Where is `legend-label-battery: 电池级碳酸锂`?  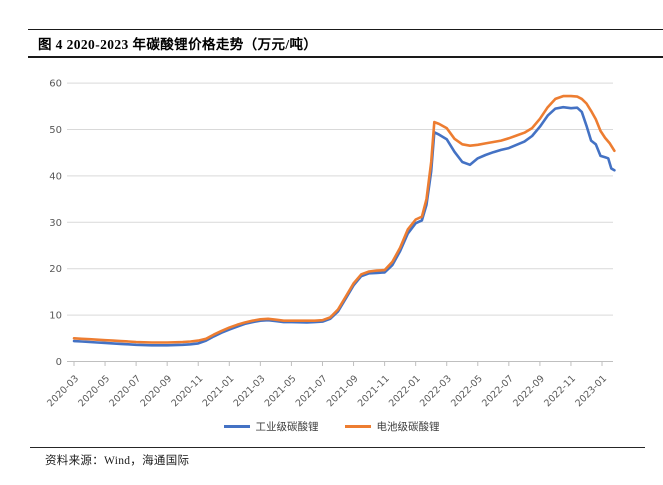 legend-label-battery: 电池级碳酸锂 is located at coordinates (408, 427).